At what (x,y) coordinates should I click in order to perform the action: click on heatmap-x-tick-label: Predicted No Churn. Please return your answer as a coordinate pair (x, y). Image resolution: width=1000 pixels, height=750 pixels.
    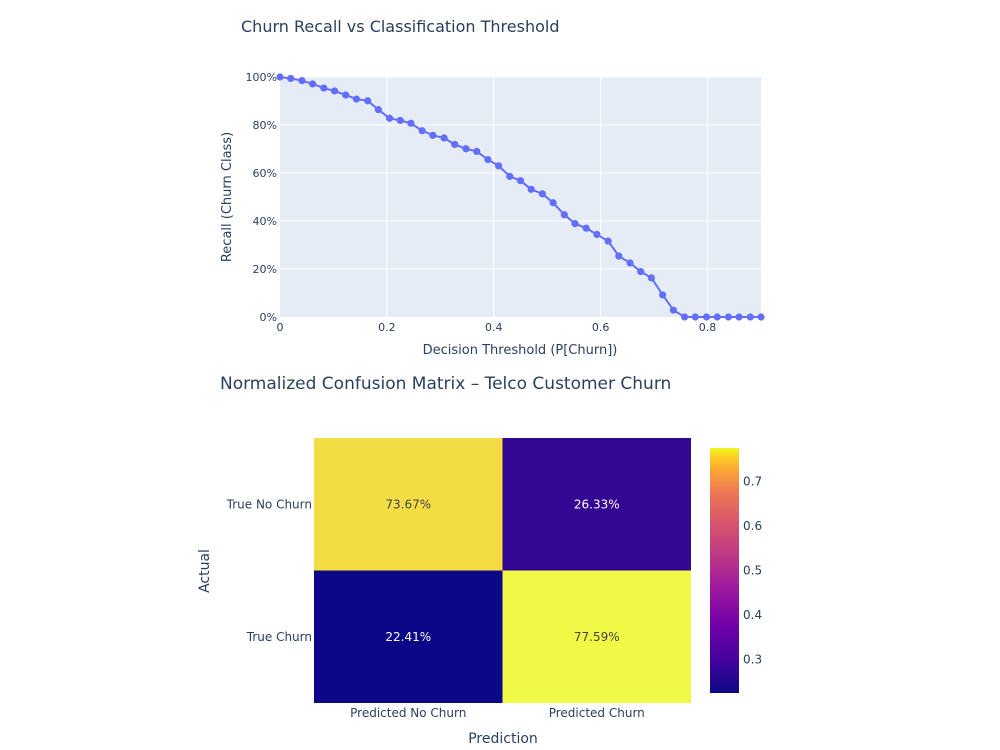
    Looking at the image, I should click on (408, 713).